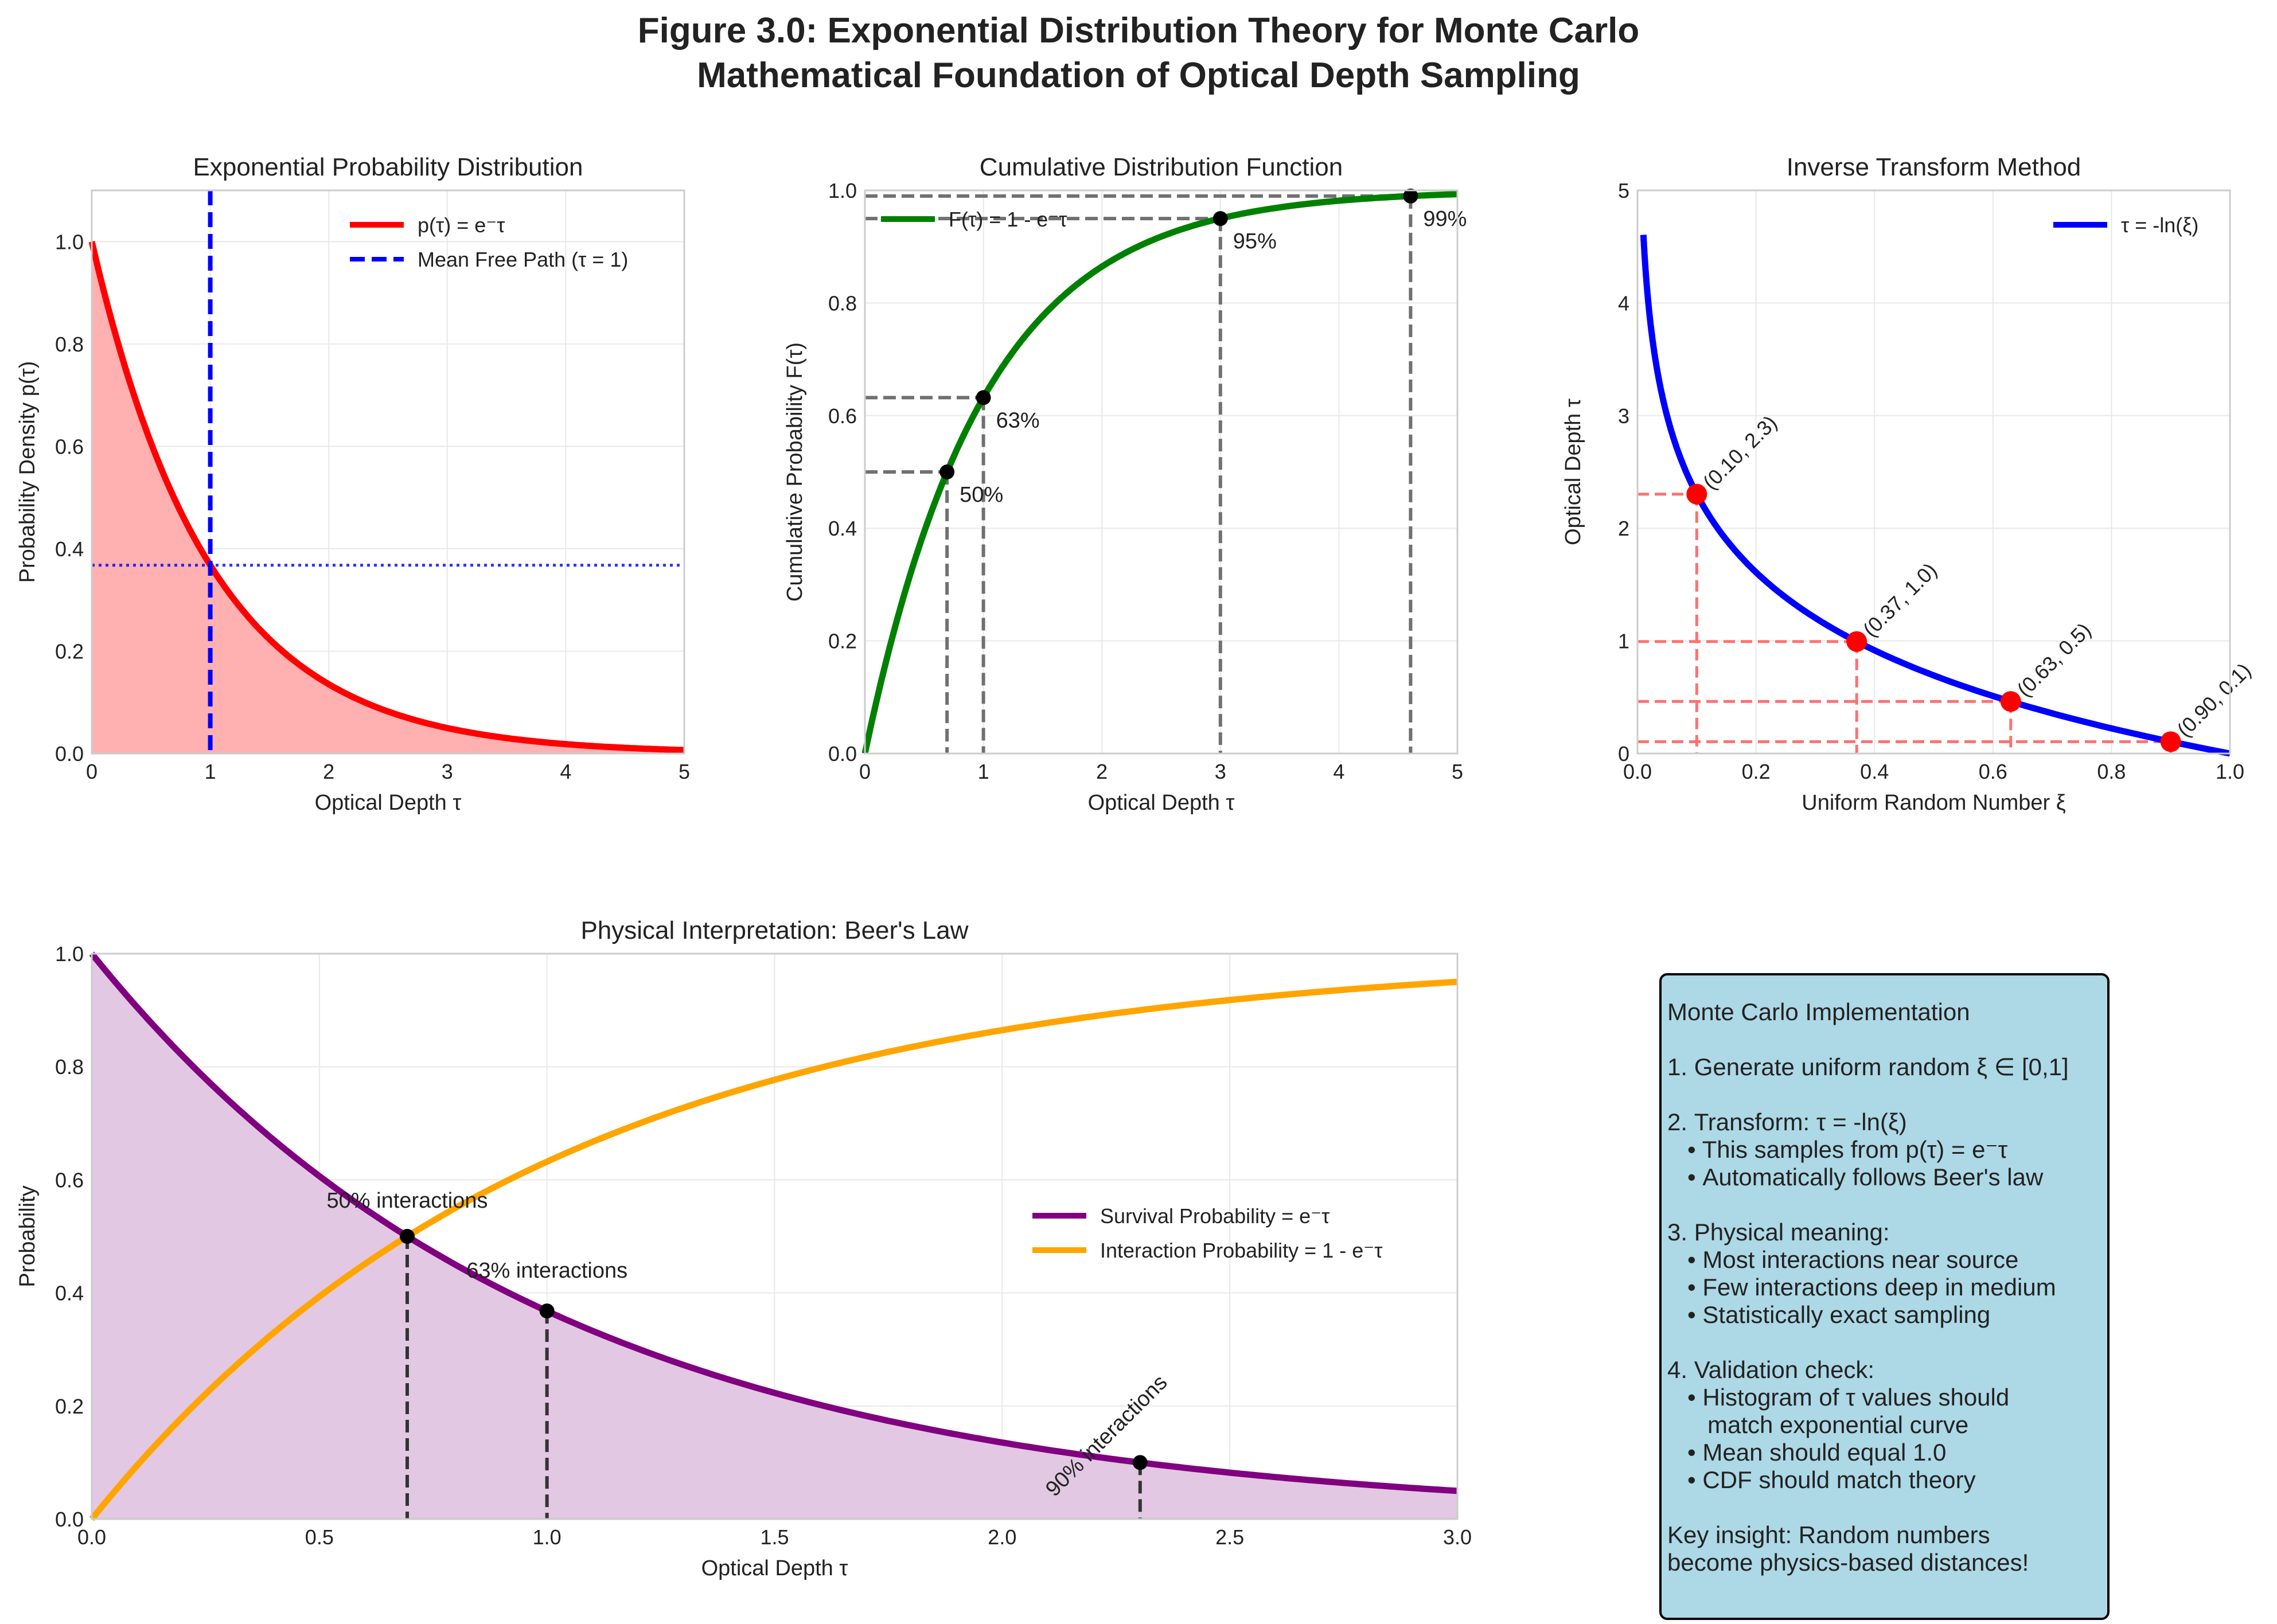 Image resolution: width=2277 pixels, height=1624 pixels. Describe the element at coordinates (1008, 220) in the screenshot. I see `legend-entry: F(τ) = 1 - e⁻τ` at that location.